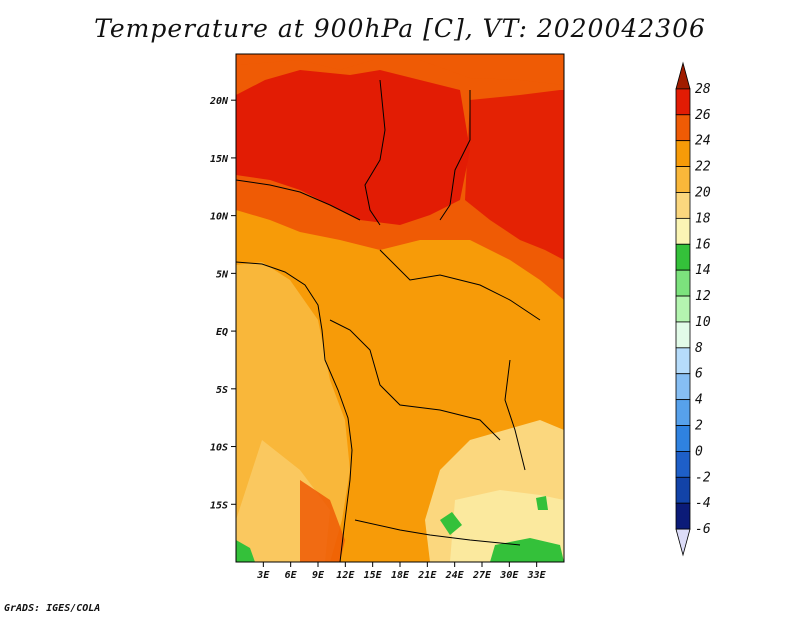  What do you see at coordinates (514, 175) in the screenshot?
I see `field-26-28-sudan` at bounding box center [514, 175].